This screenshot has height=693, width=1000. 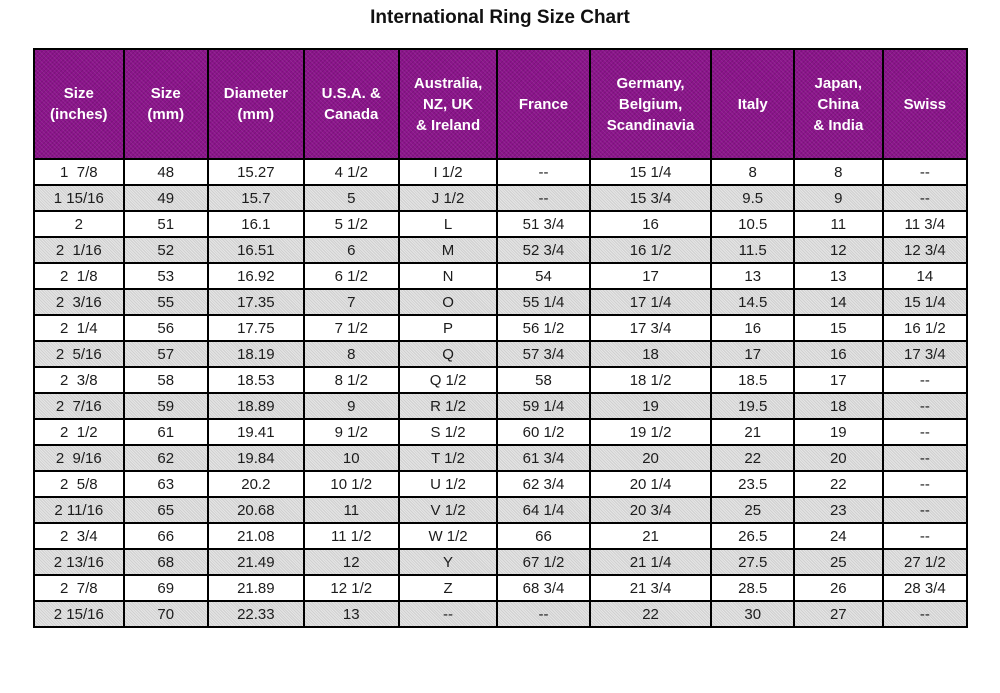 What do you see at coordinates (448, 198) in the screenshot?
I see `table-cell: J 1/2` at bounding box center [448, 198].